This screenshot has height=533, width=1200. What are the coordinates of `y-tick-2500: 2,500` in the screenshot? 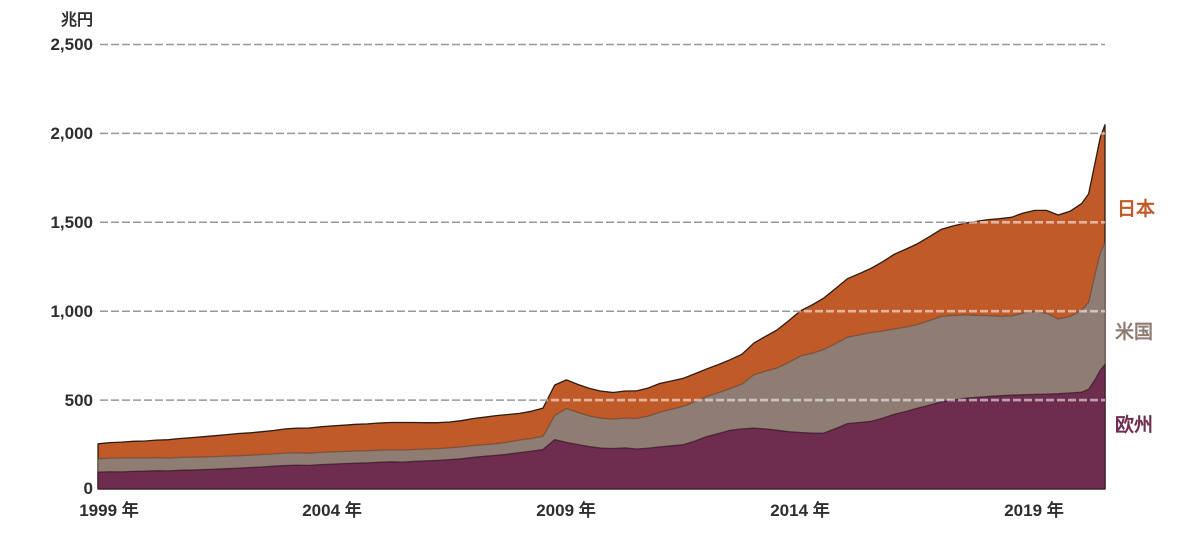 It's located at (71, 44).